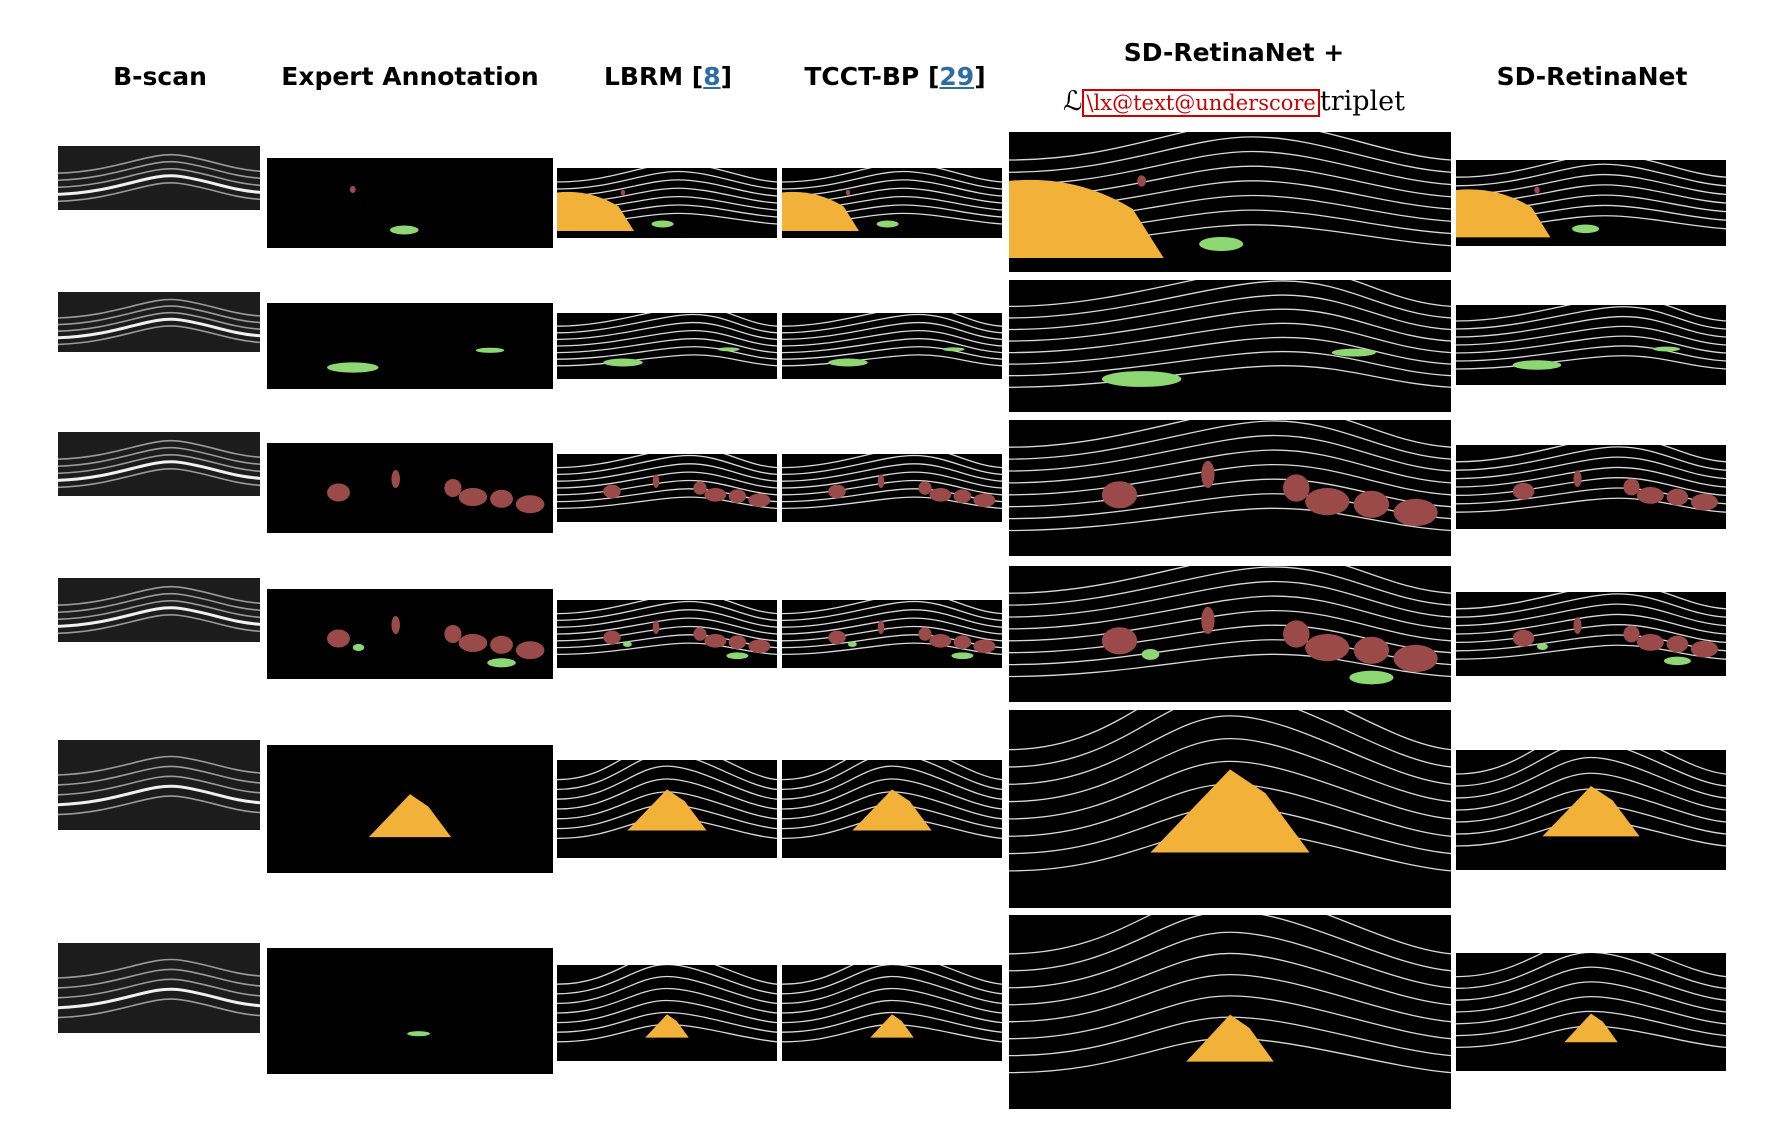 The width and height of the screenshot is (1772, 1146). What do you see at coordinates (1201, 103) in the screenshot?
I see `latex-error-box: \lx@text@underscore` at bounding box center [1201, 103].